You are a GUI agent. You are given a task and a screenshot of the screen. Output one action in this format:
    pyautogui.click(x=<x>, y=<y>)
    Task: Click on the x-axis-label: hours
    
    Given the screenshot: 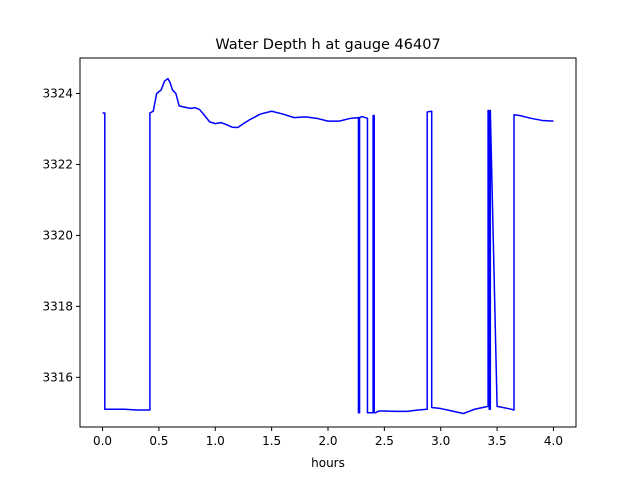 What is the action you would take?
    pyautogui.click(x=328, y=463)
    